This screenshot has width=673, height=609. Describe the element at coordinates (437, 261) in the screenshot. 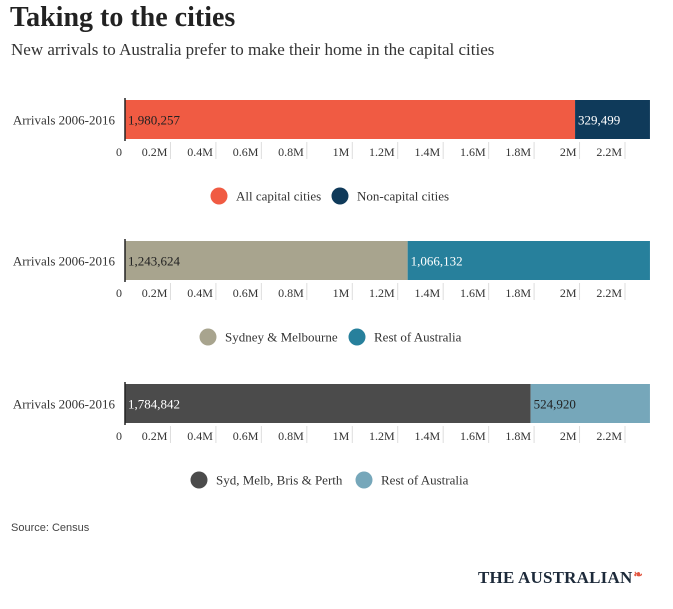

I see `data-label-2: 1,066,132` at that location.